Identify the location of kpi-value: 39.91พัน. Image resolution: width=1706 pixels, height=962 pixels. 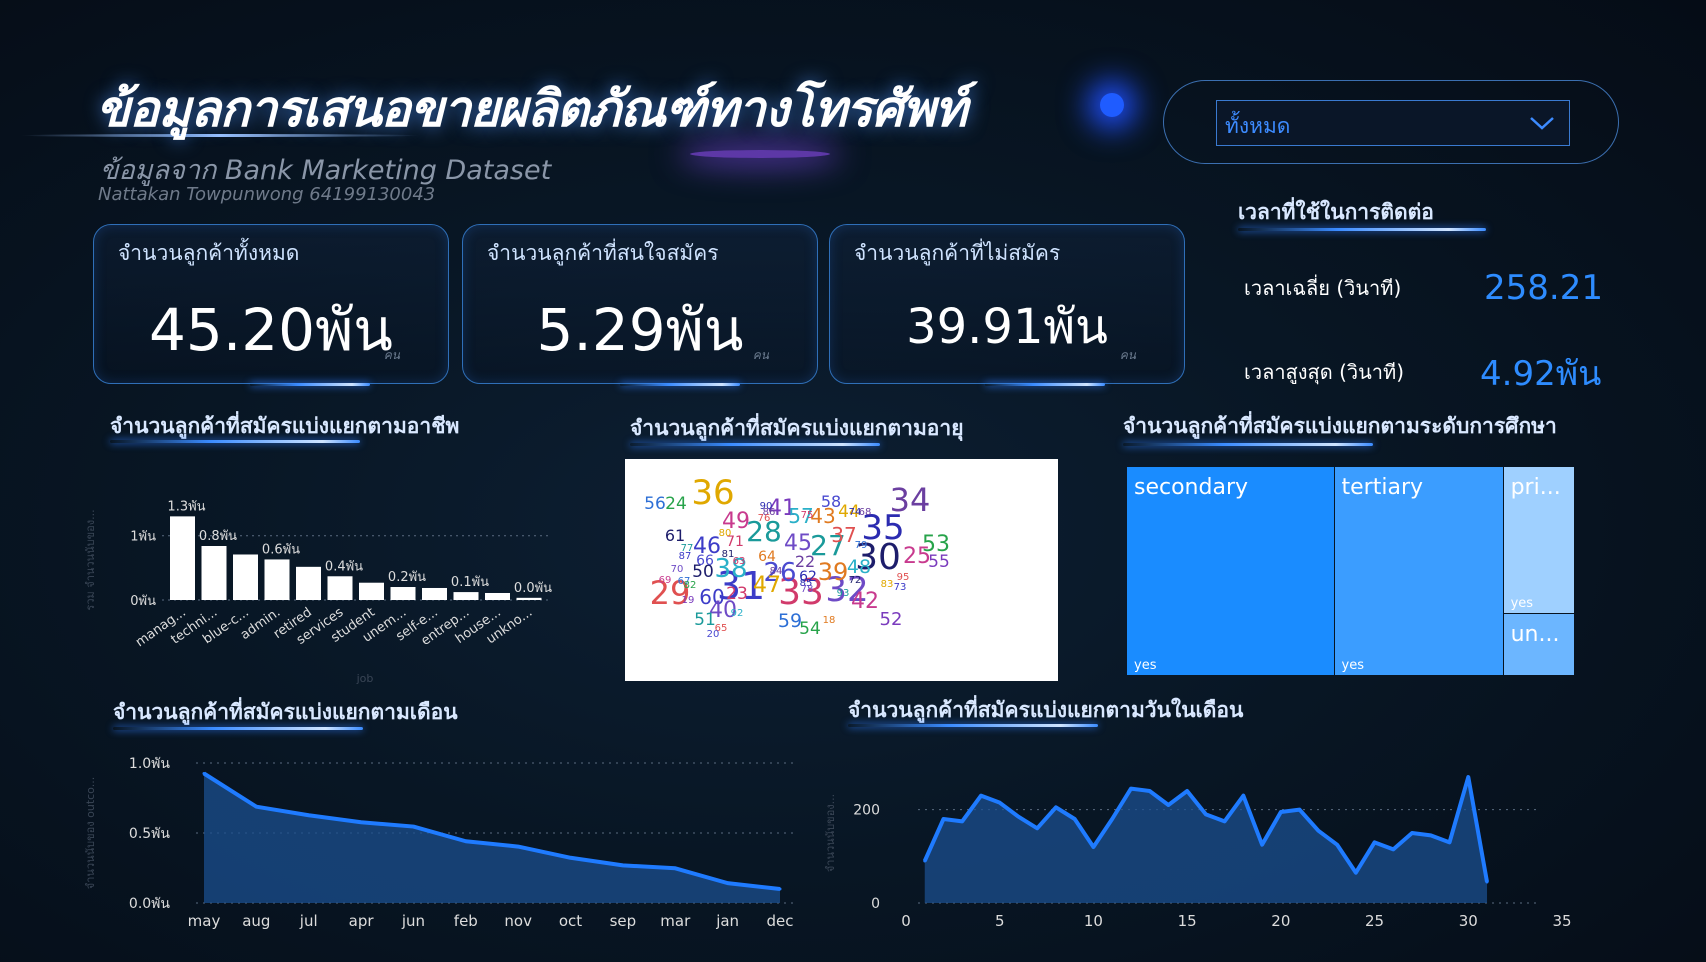
(1007, 327).